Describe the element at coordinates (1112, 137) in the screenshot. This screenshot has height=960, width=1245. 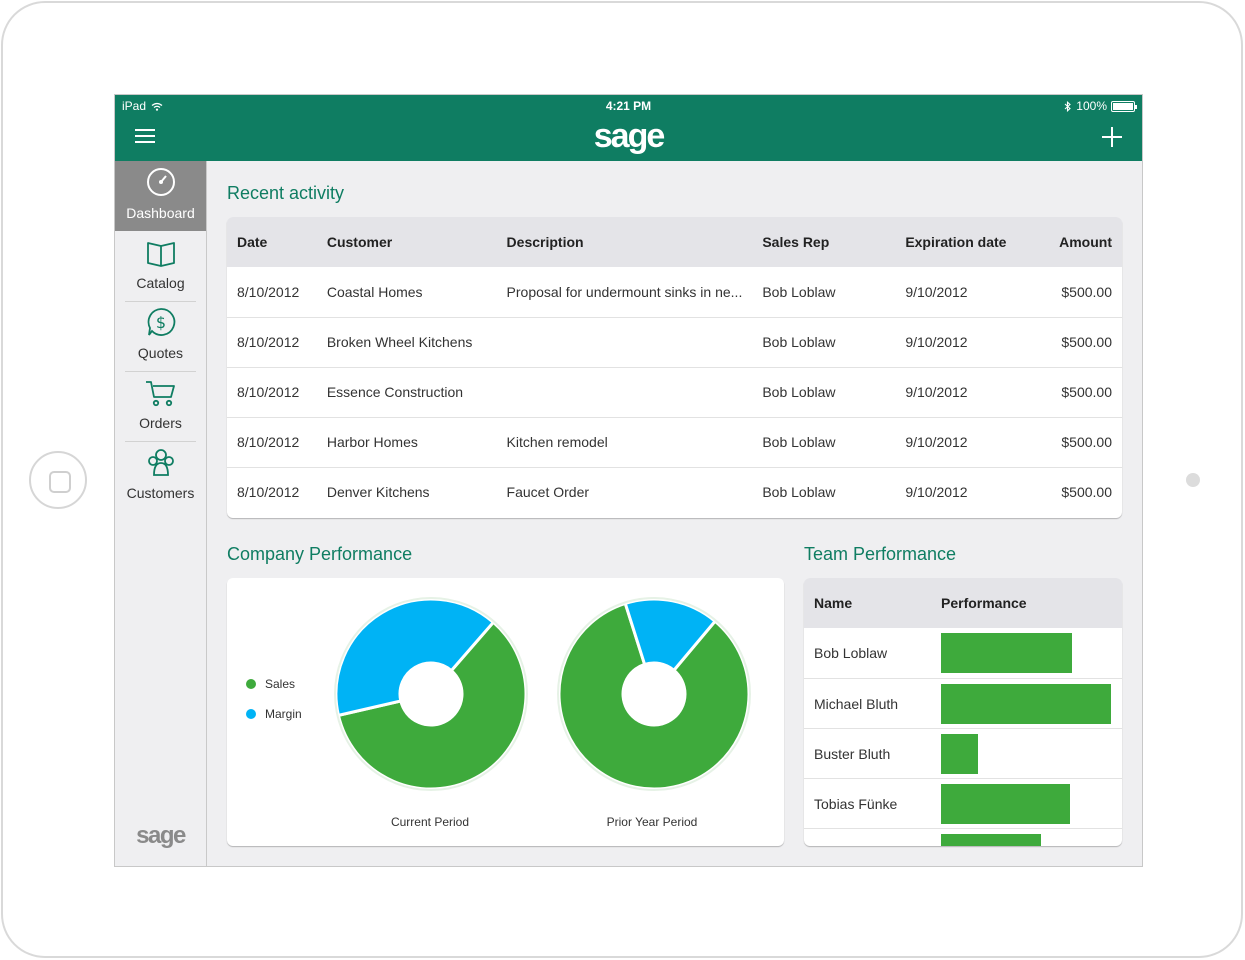
I see `add-plus-icon` at that location.